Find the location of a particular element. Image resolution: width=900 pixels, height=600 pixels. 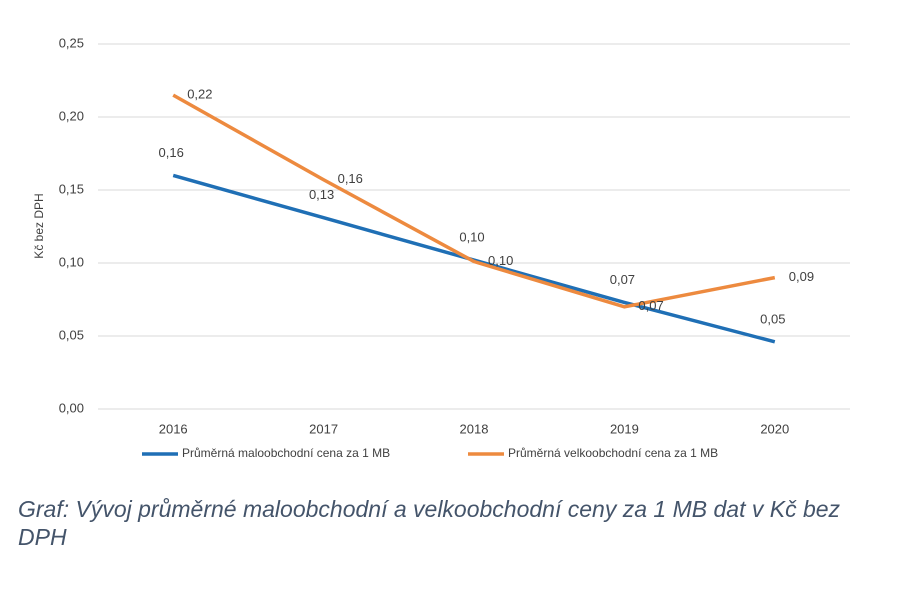

y-tick-label: 0,05 is located at coordinates (71, 334).